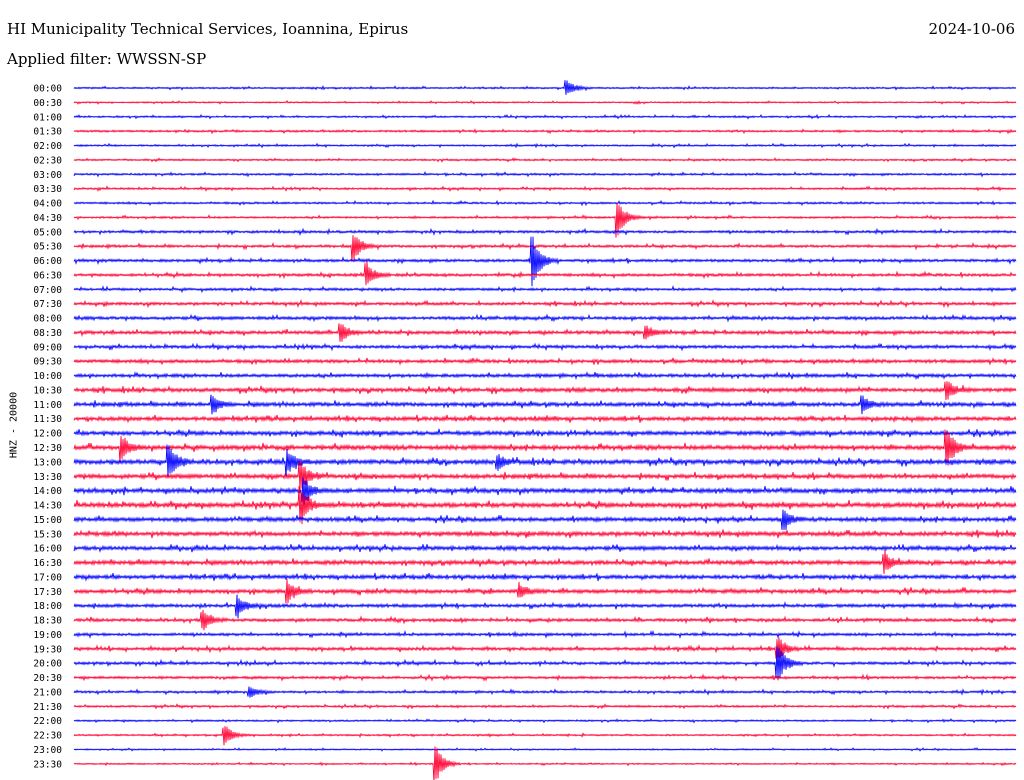 Image resolution: width=1024 pixels, height=780 pixels. What do you see at coordinates (47, 736) in the screenshot?
I see `row-label: 22:30` at bounding box center [47, 736].